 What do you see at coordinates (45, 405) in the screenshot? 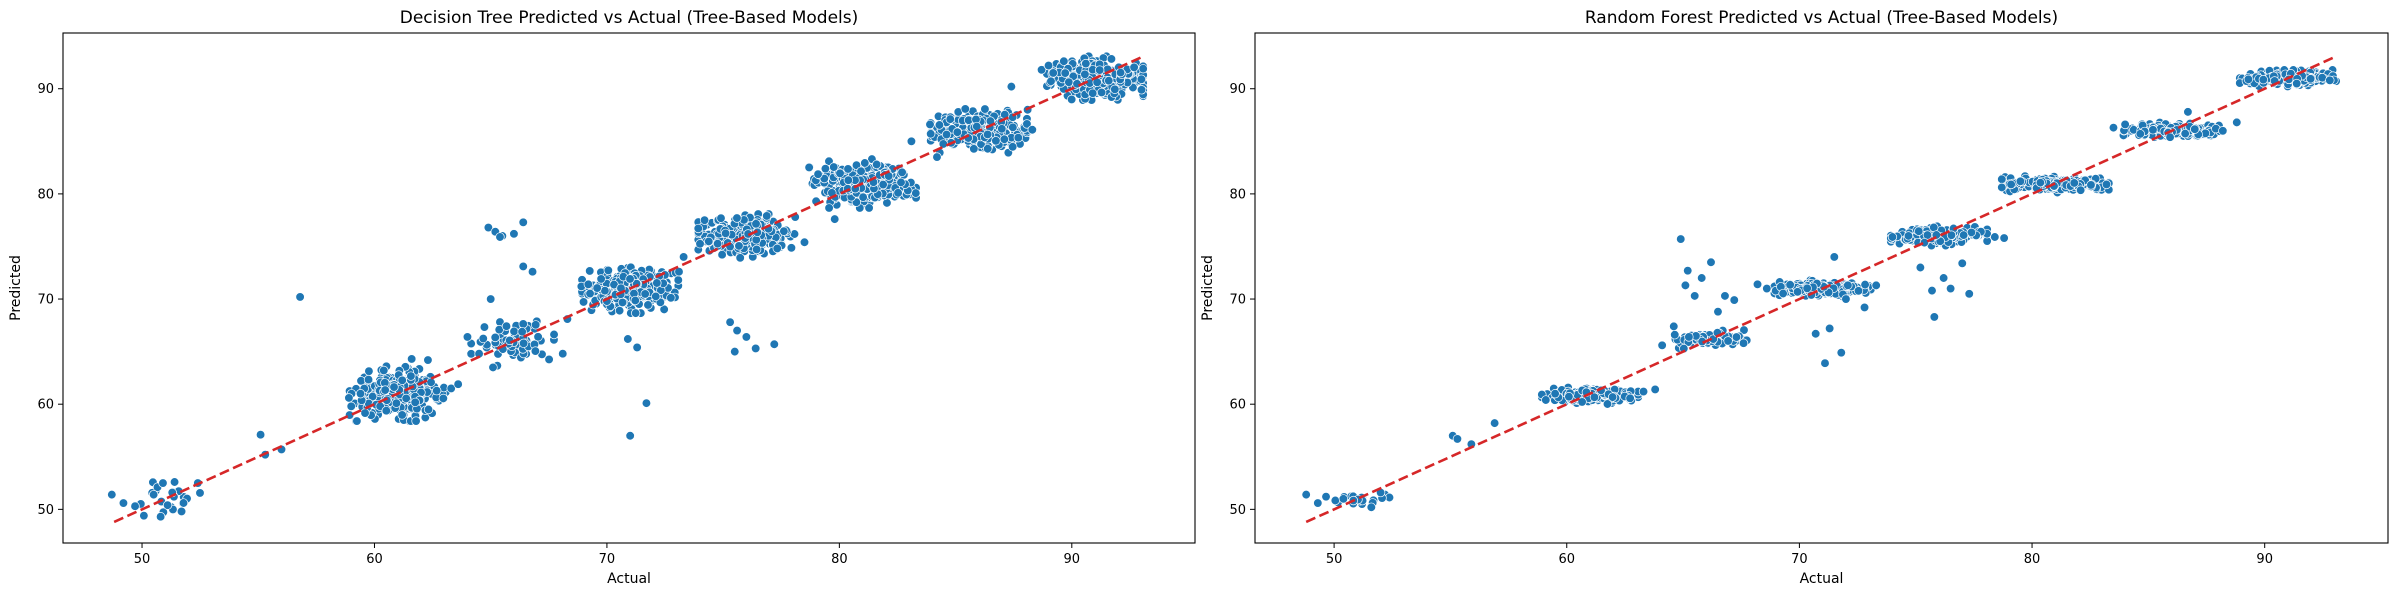
I see `y-tick-label: 60` at bounding box center [45, 405].